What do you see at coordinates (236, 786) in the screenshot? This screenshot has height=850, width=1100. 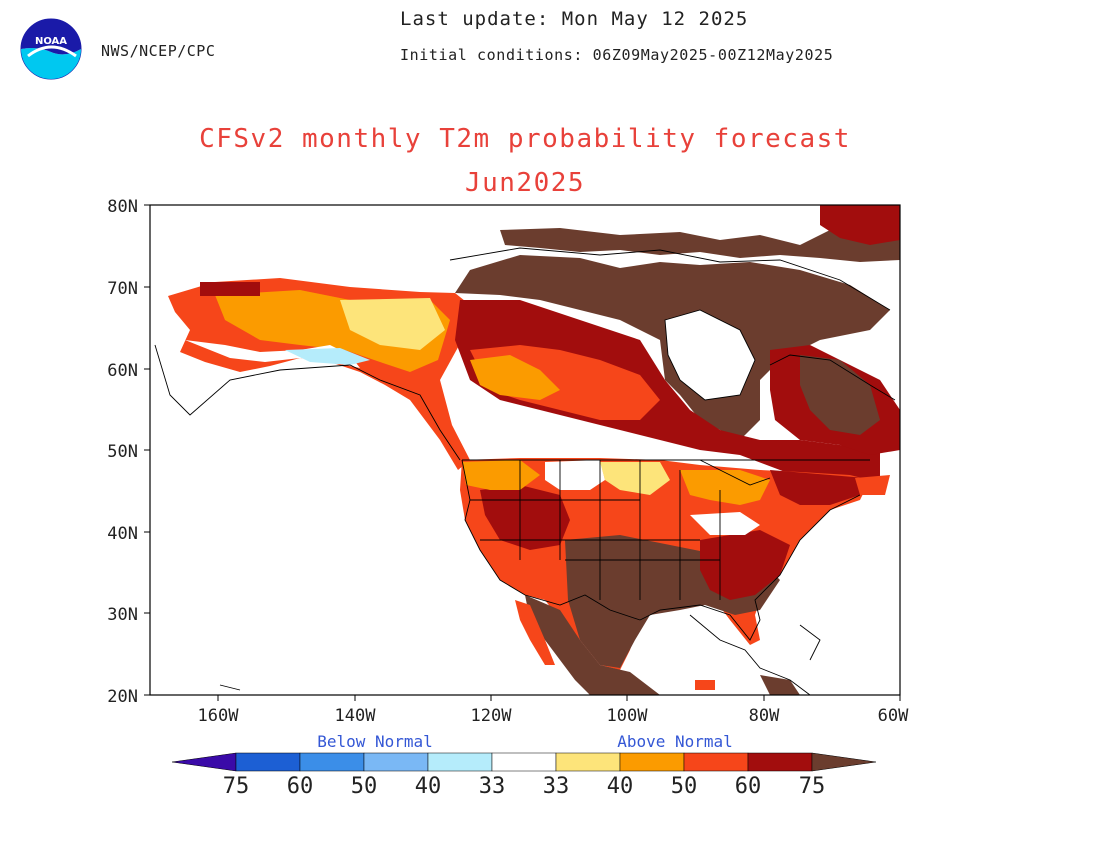 I see `colorbar-label-0: 75` at bounding box center [236, 786].